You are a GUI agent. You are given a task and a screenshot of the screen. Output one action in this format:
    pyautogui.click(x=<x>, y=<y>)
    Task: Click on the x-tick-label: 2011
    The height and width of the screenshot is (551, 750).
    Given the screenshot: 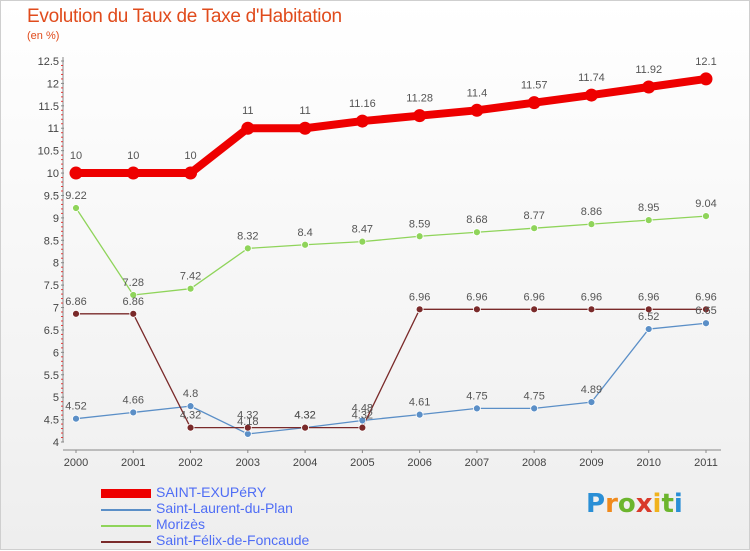 What is the action you would take?
    pyautogui.click(x=706, y=463)
    